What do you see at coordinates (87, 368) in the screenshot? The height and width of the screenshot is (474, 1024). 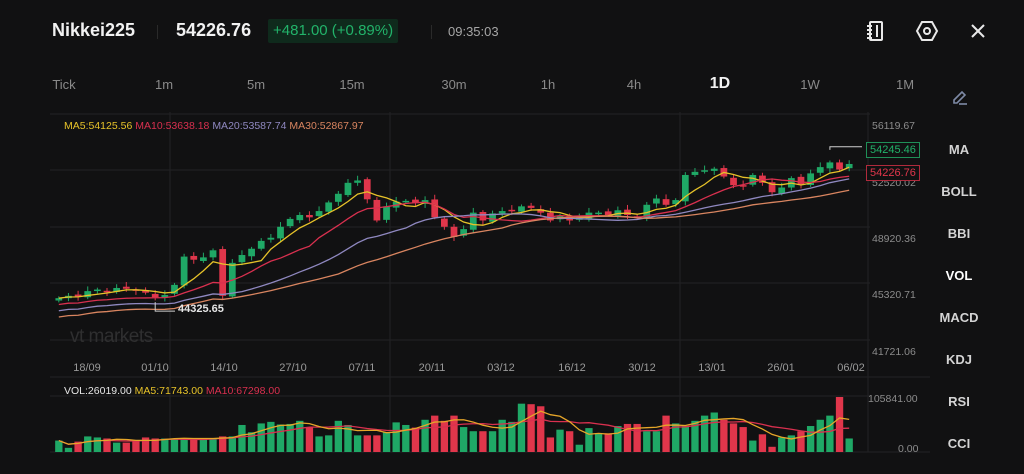 I see `date-label: 18/09` at bounding box center [87, 368].